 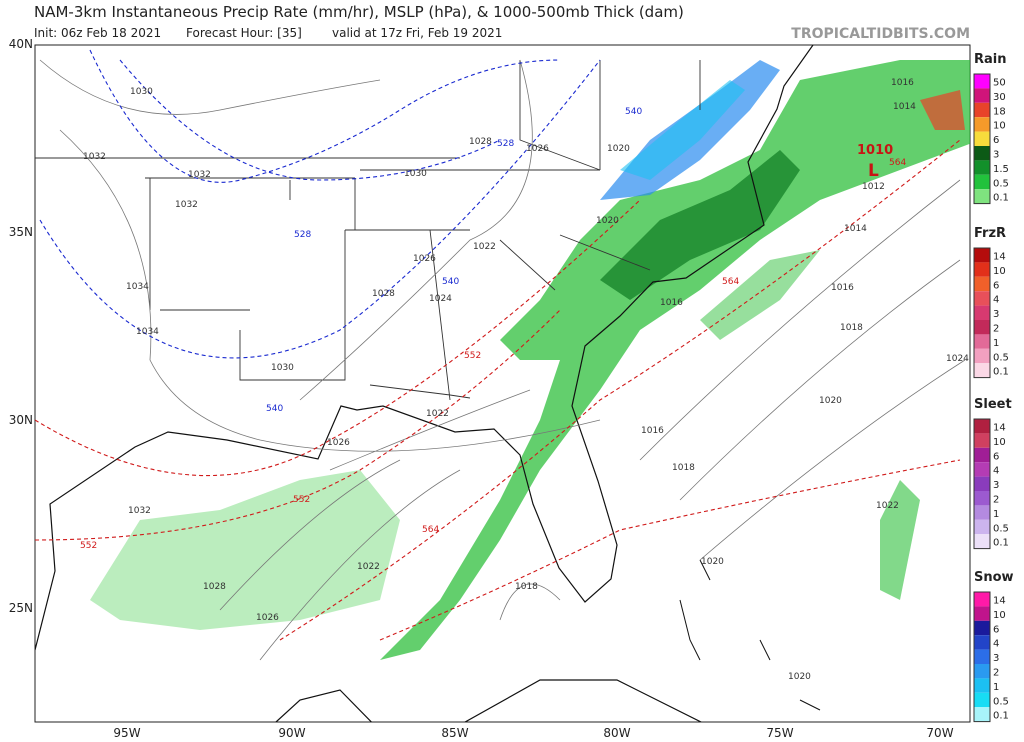 I want to click on legend-label: 0.1, so click(x=1001, y=198).